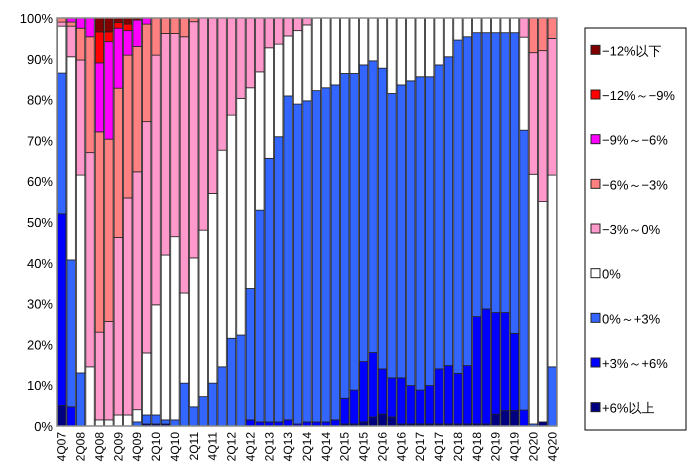 The height and width of the screenshot is (468, 689). What do you see at coordinates (345, 447) in the screenshot?
I see `x-tick-label: 2Q15` at bounding box center [345, 447].